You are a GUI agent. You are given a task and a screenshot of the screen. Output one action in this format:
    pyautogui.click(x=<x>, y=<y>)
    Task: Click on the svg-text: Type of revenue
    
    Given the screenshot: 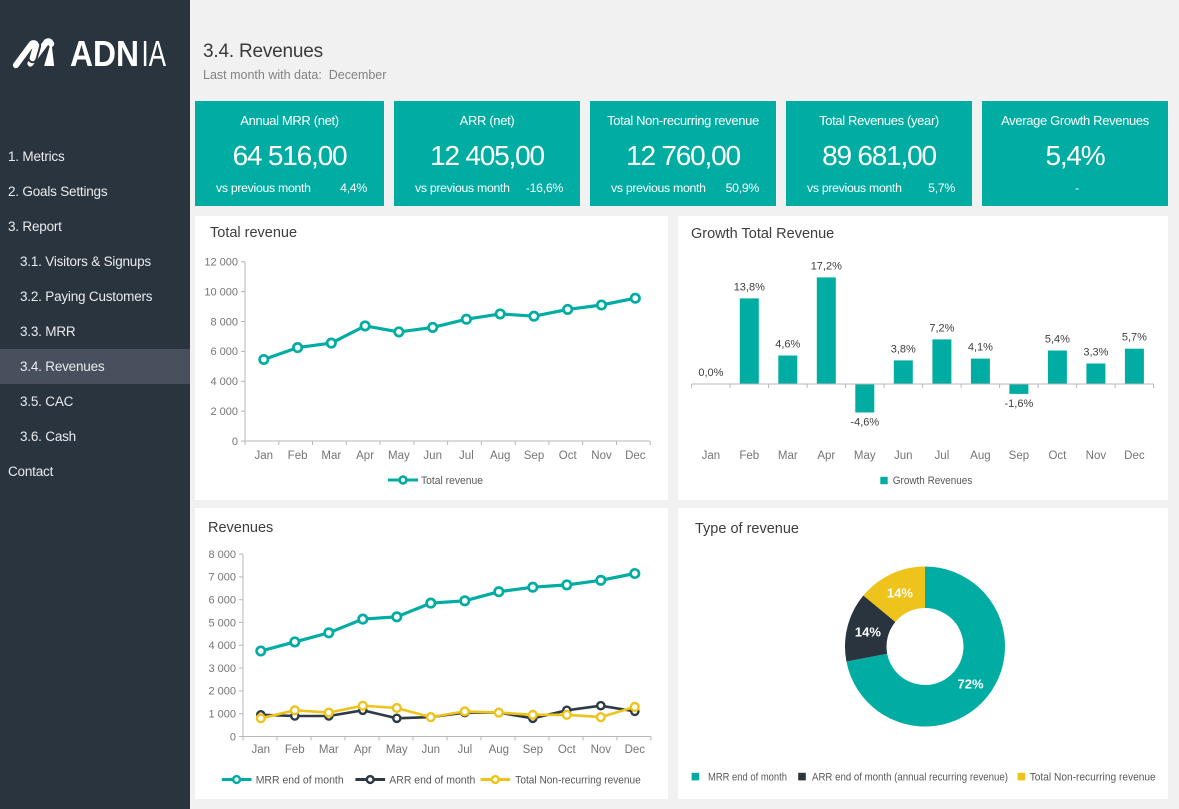 What is the action you would take?
    pyautogui.click(x=747, y=529)
    